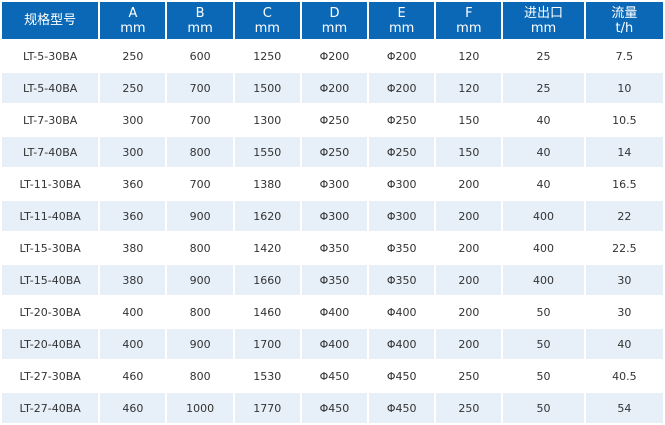  I want to click on cell-flow: 22, so click(624, 216).